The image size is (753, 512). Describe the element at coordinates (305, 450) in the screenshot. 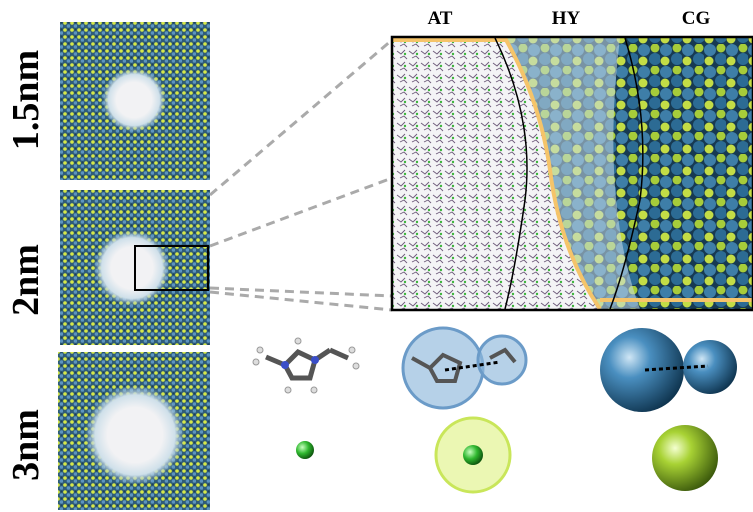

I see `at-anion` at that location.